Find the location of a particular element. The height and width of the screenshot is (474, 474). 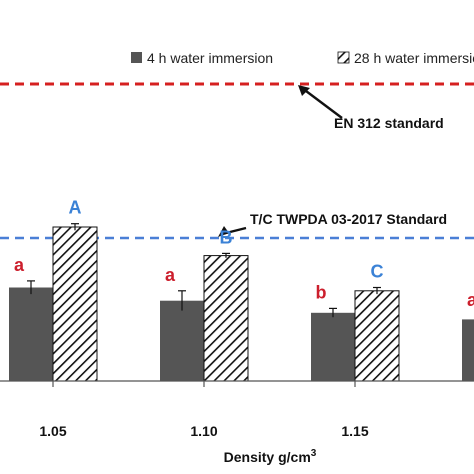

significance-label: b is located at coordinates (321, 292).